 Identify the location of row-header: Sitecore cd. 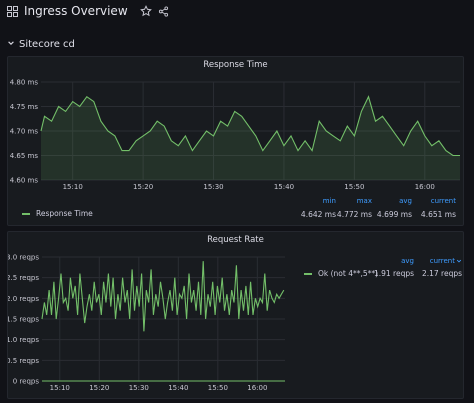
(41, 44).